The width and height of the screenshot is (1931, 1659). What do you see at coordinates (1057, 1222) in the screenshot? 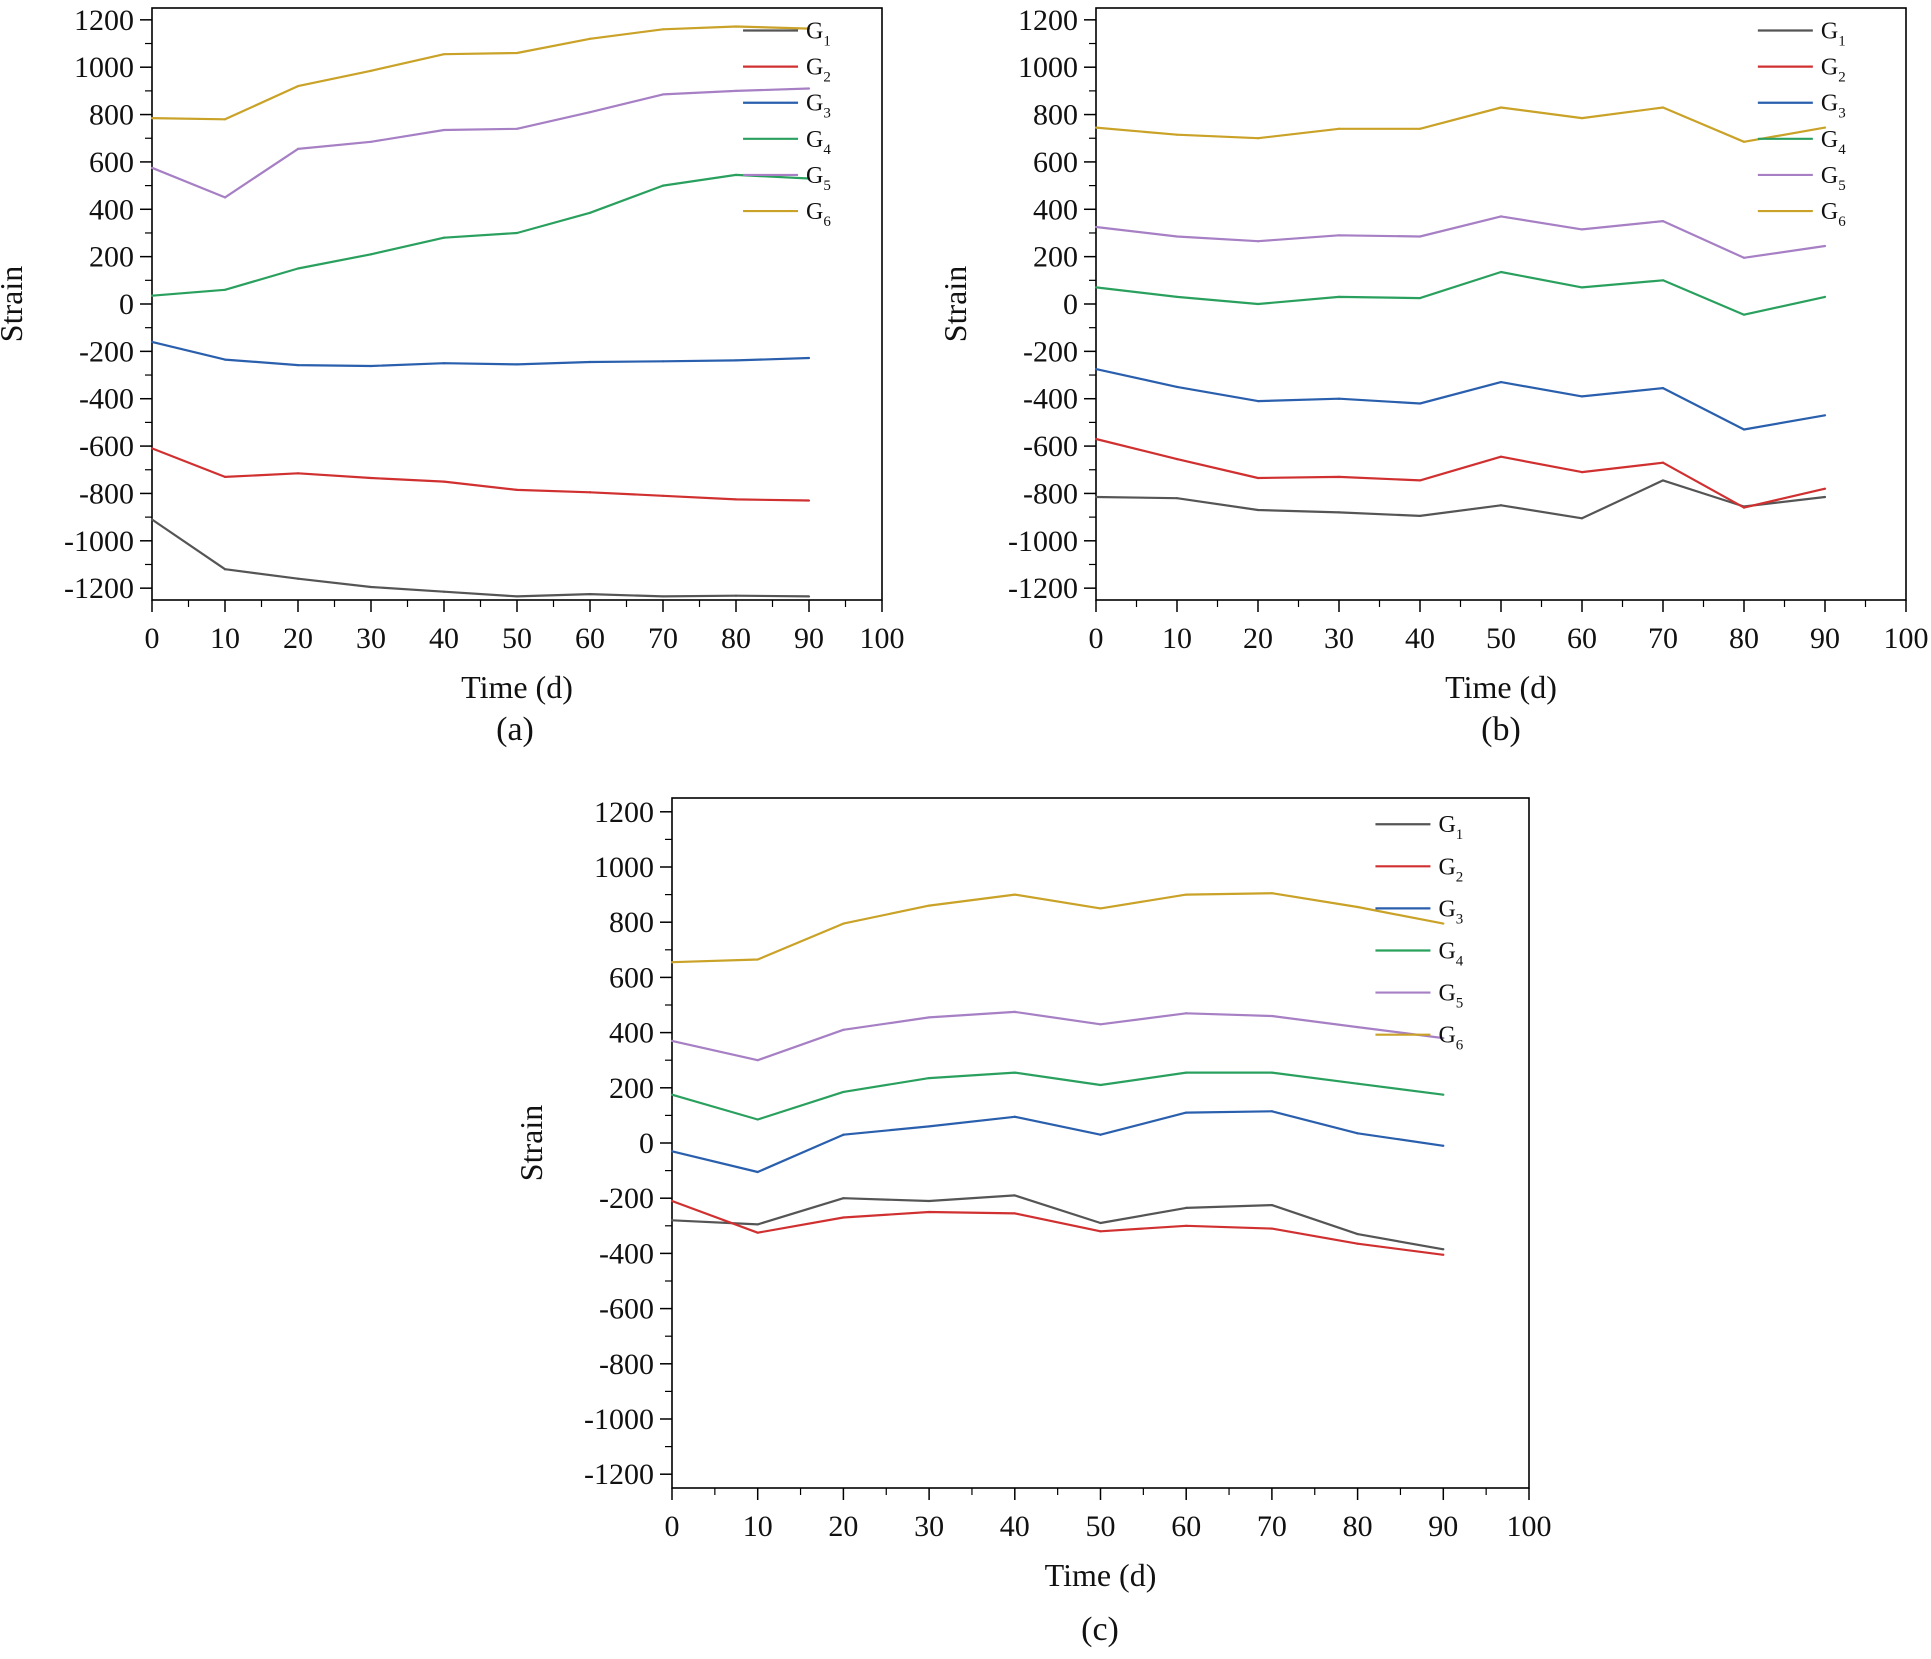
I see `series-line-g1` at bounding box center [1057, 1222].